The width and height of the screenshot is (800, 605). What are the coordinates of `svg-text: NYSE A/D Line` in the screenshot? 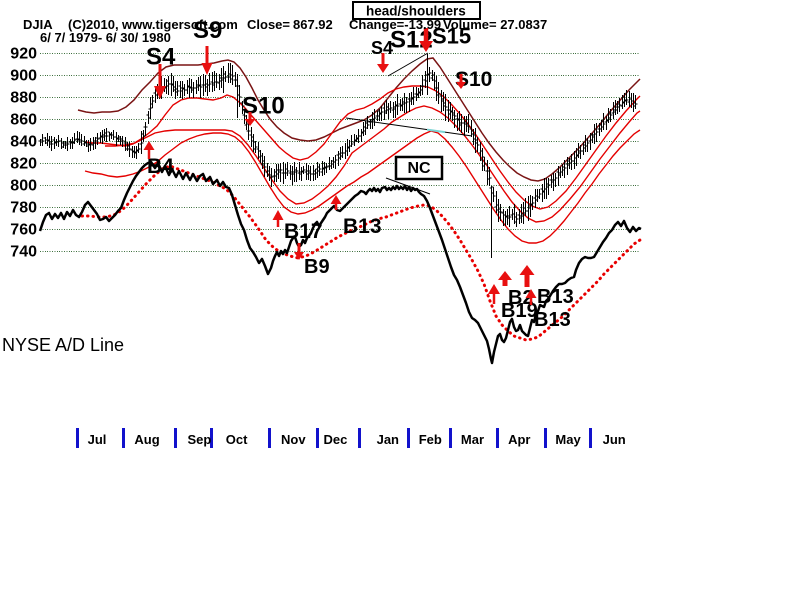 It's located at (63, 345).